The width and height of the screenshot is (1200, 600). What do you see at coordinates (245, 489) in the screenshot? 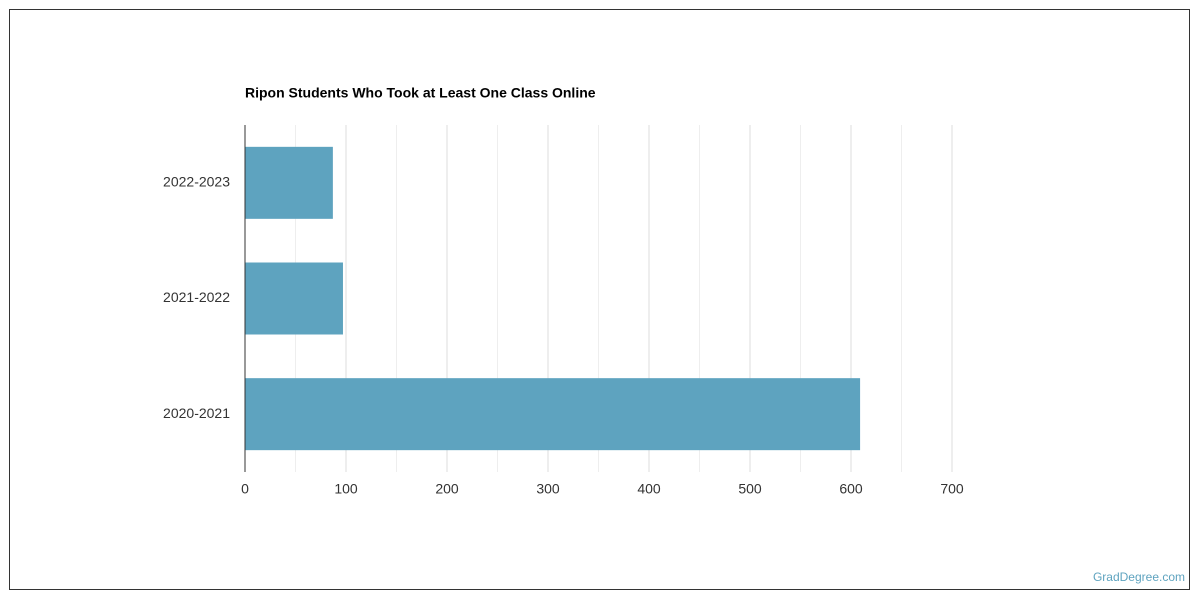
I see `x-tick-label: 0` at bounding box center [245, 489].